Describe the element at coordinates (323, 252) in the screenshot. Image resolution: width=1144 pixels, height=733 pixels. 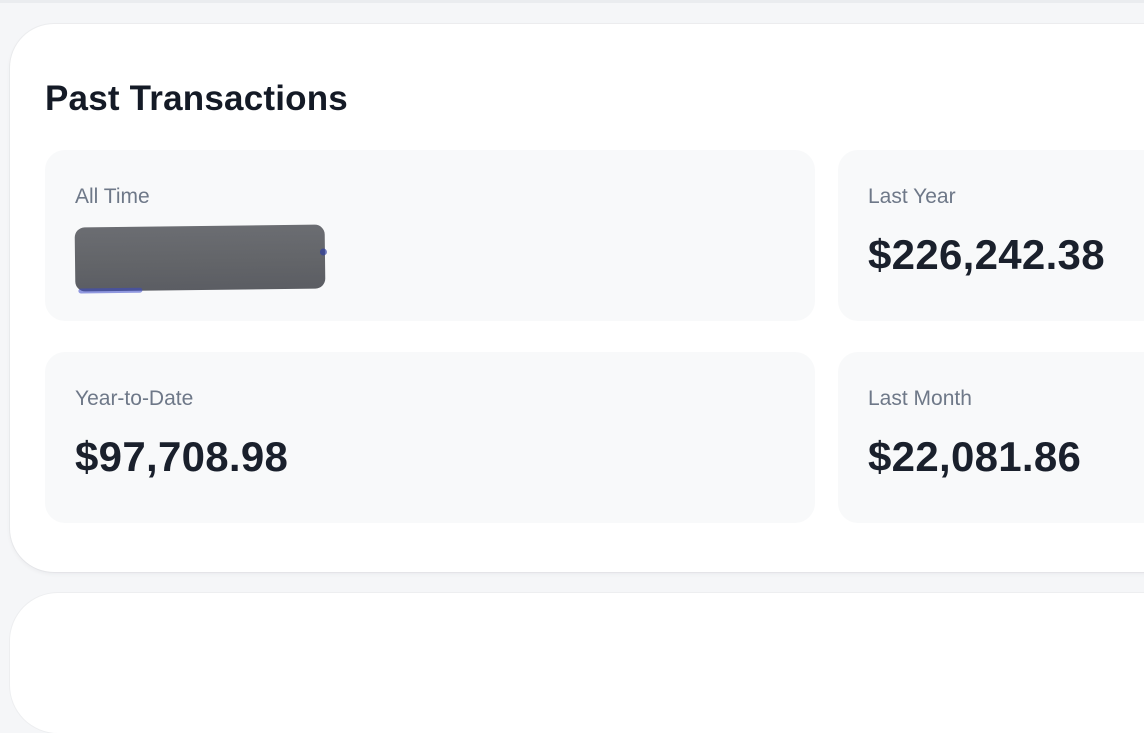
I see `redaction-underlying-text-hint-dot` at that location.